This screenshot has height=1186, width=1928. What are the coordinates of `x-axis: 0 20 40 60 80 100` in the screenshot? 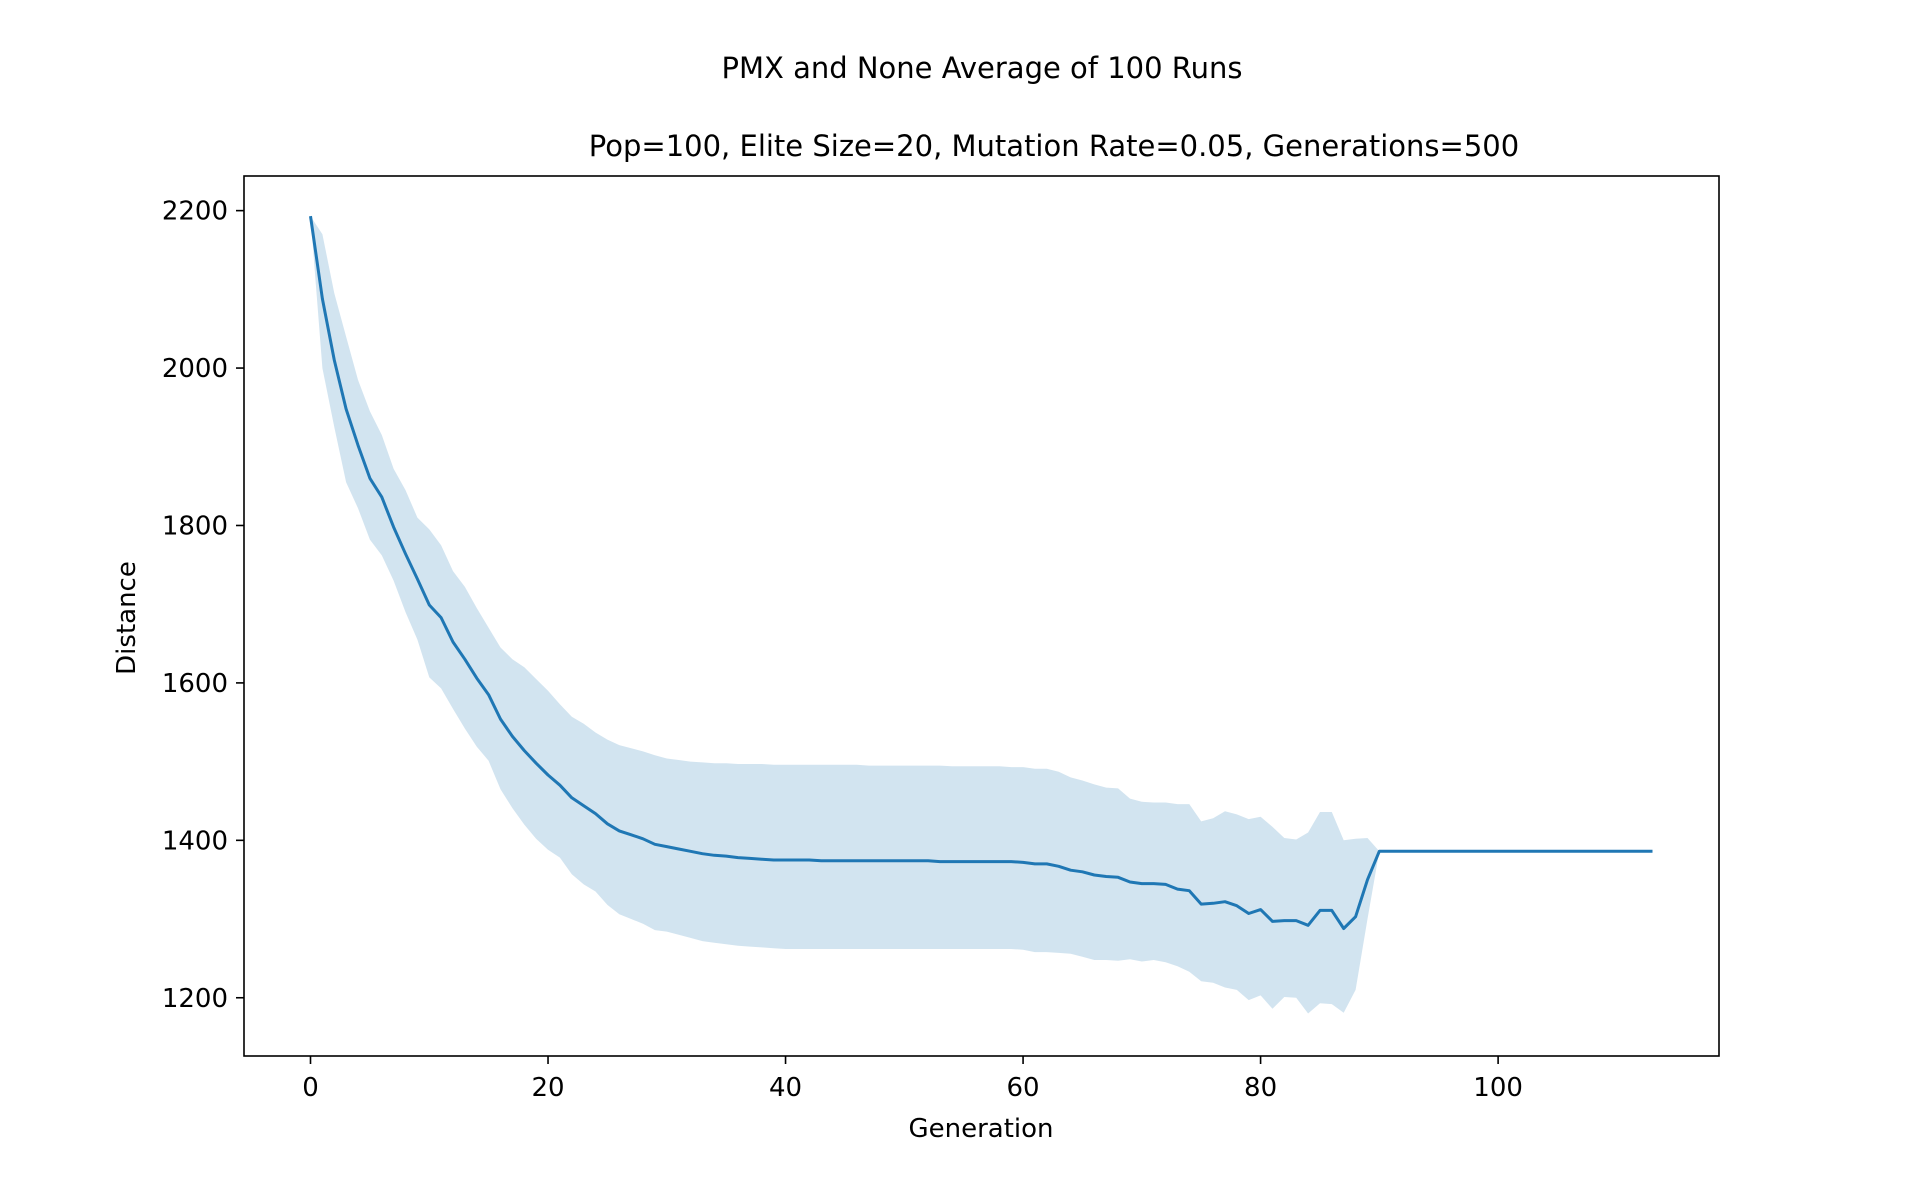 It's located at (912, 1079).